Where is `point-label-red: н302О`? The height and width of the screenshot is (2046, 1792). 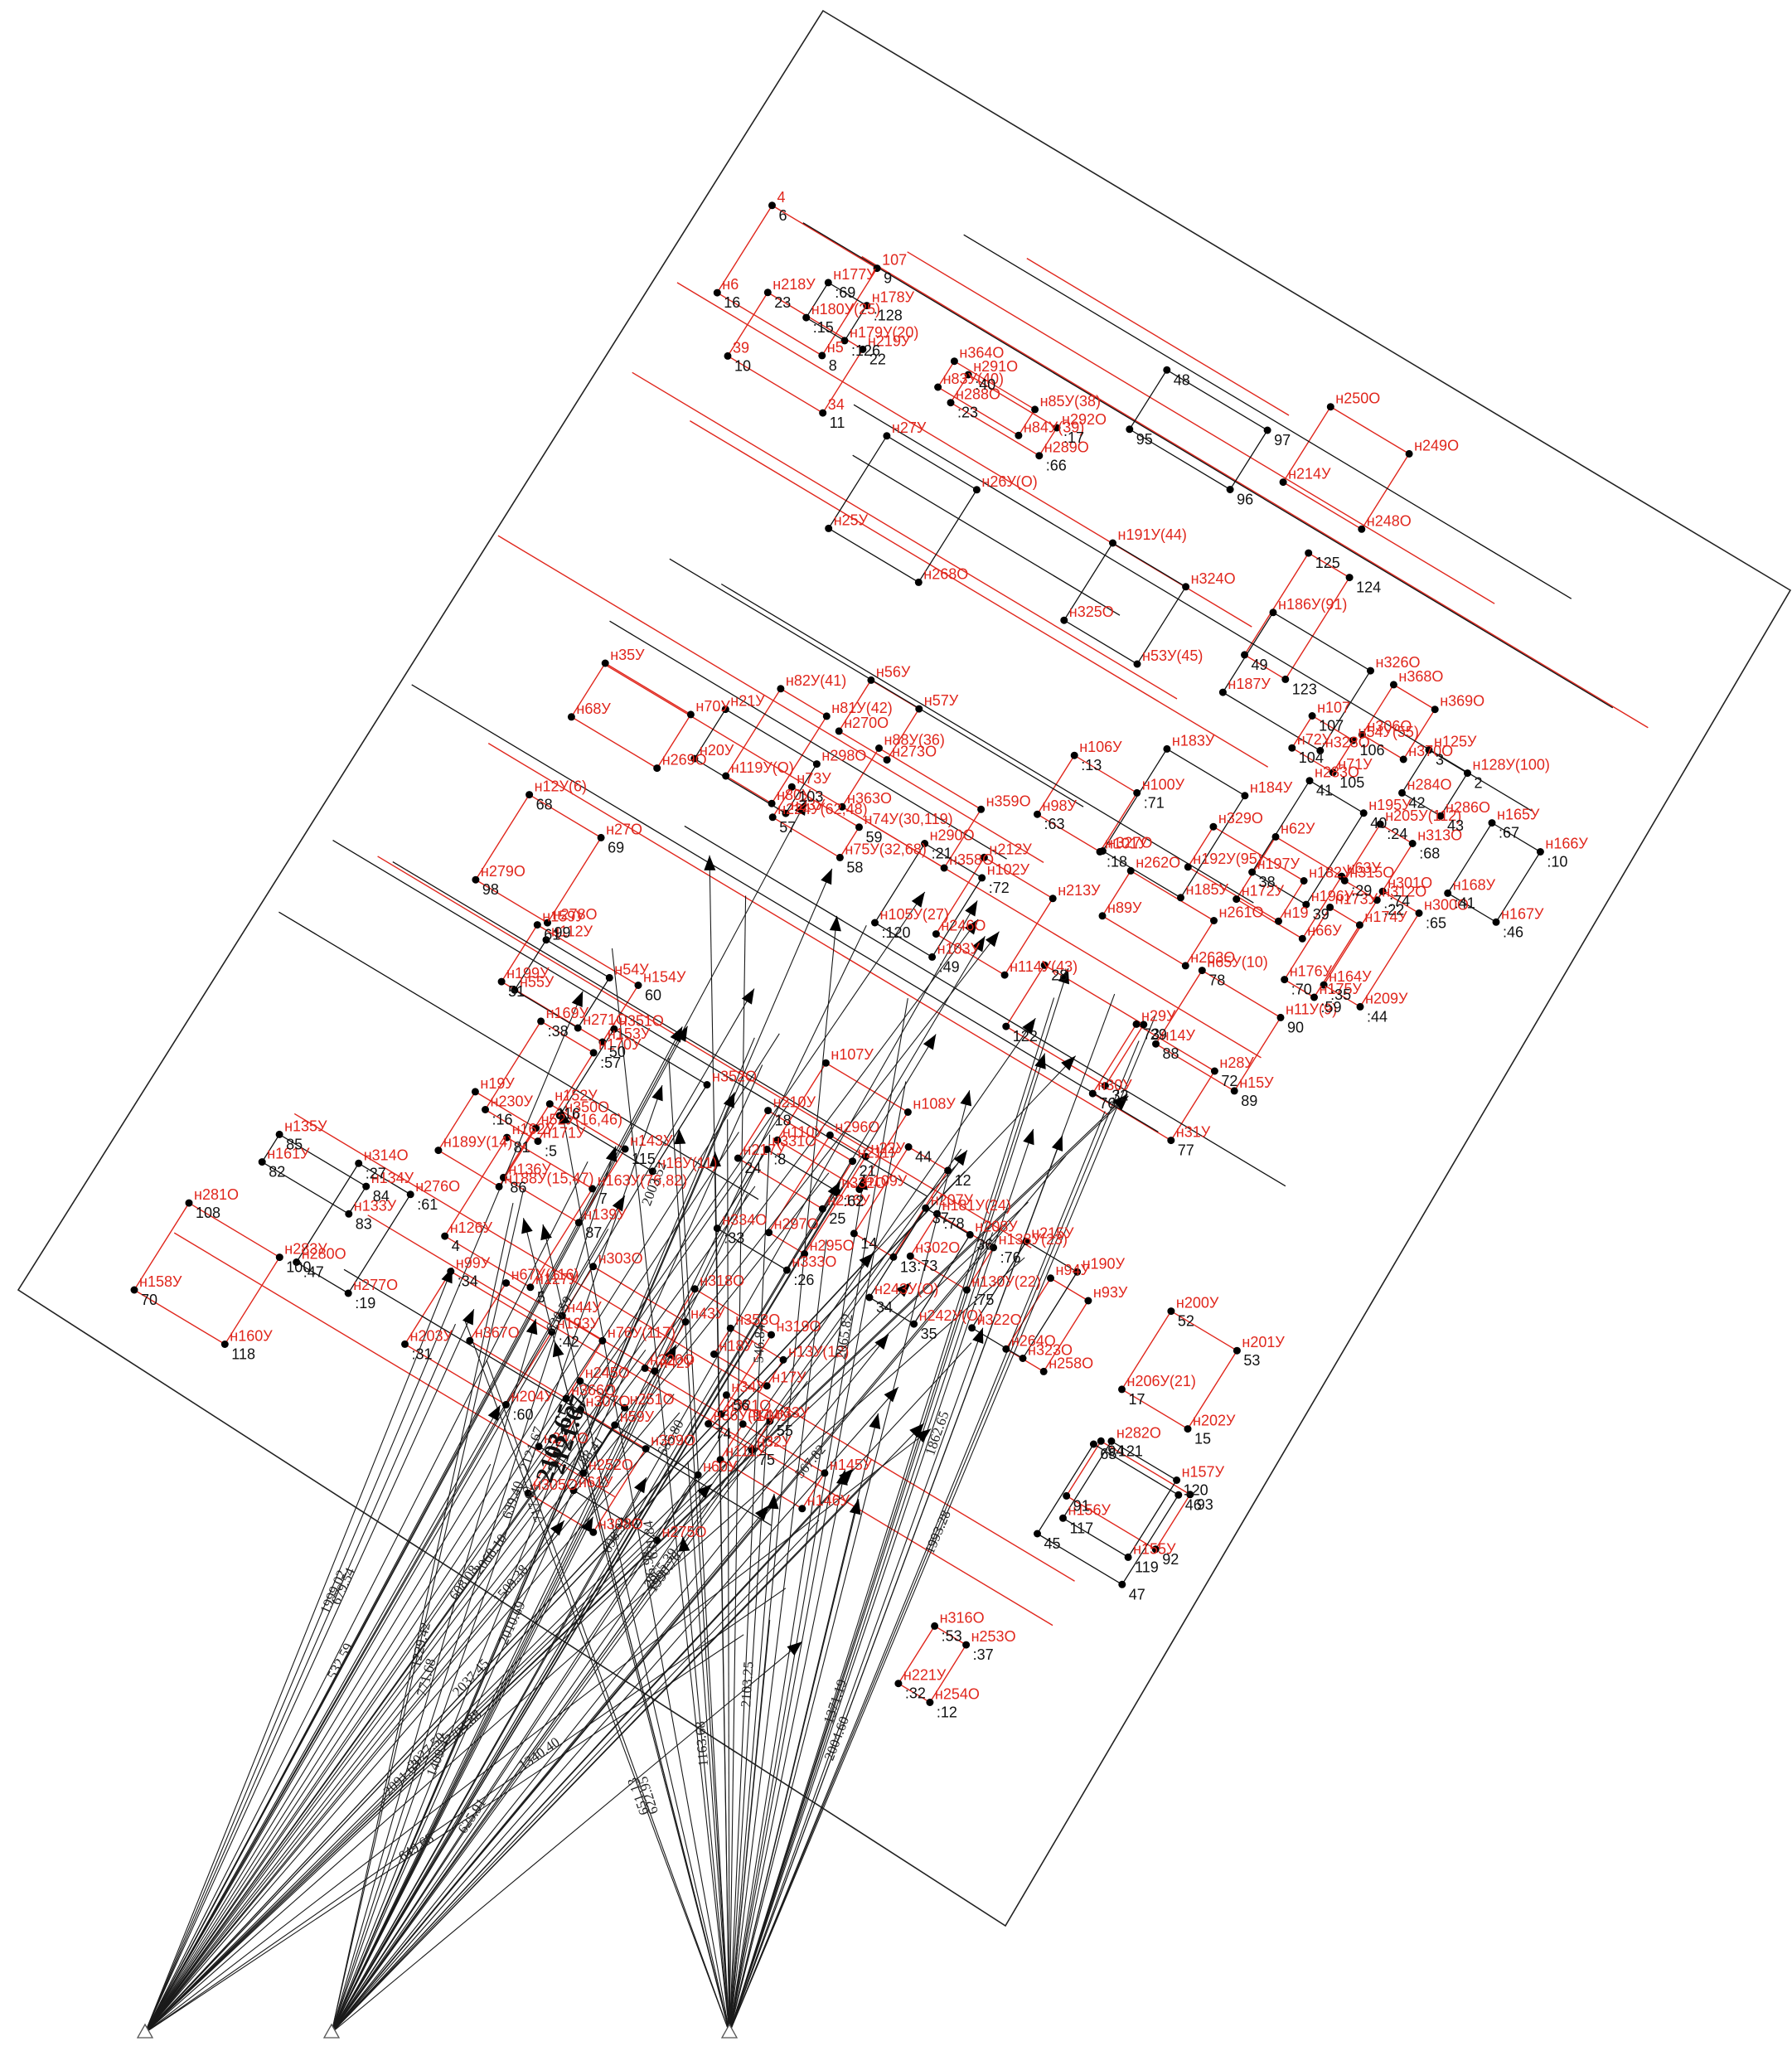 point-label-red: н302О is located at coordinates (937, 1247).